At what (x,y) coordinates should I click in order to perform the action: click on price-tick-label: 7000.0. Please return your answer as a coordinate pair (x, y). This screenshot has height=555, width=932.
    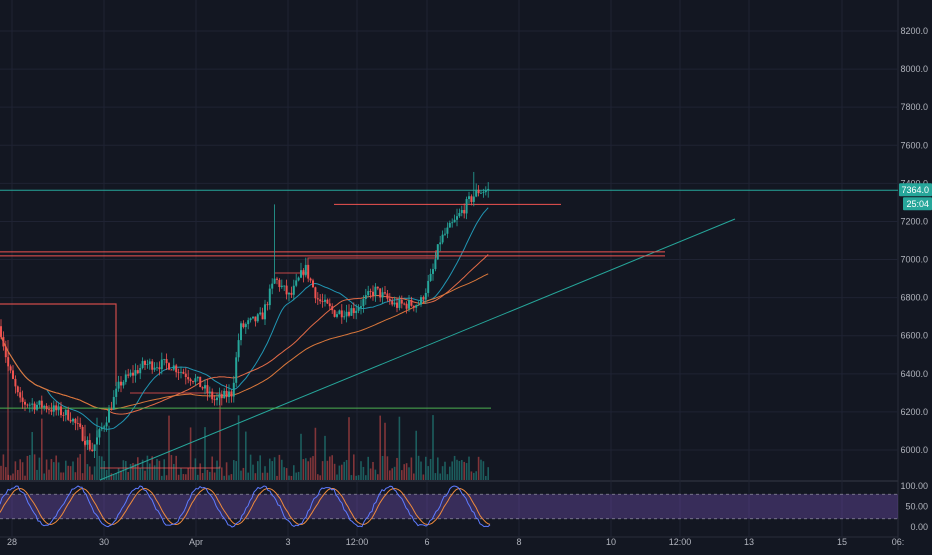
    Looking at the image, I should click on (914, 260).